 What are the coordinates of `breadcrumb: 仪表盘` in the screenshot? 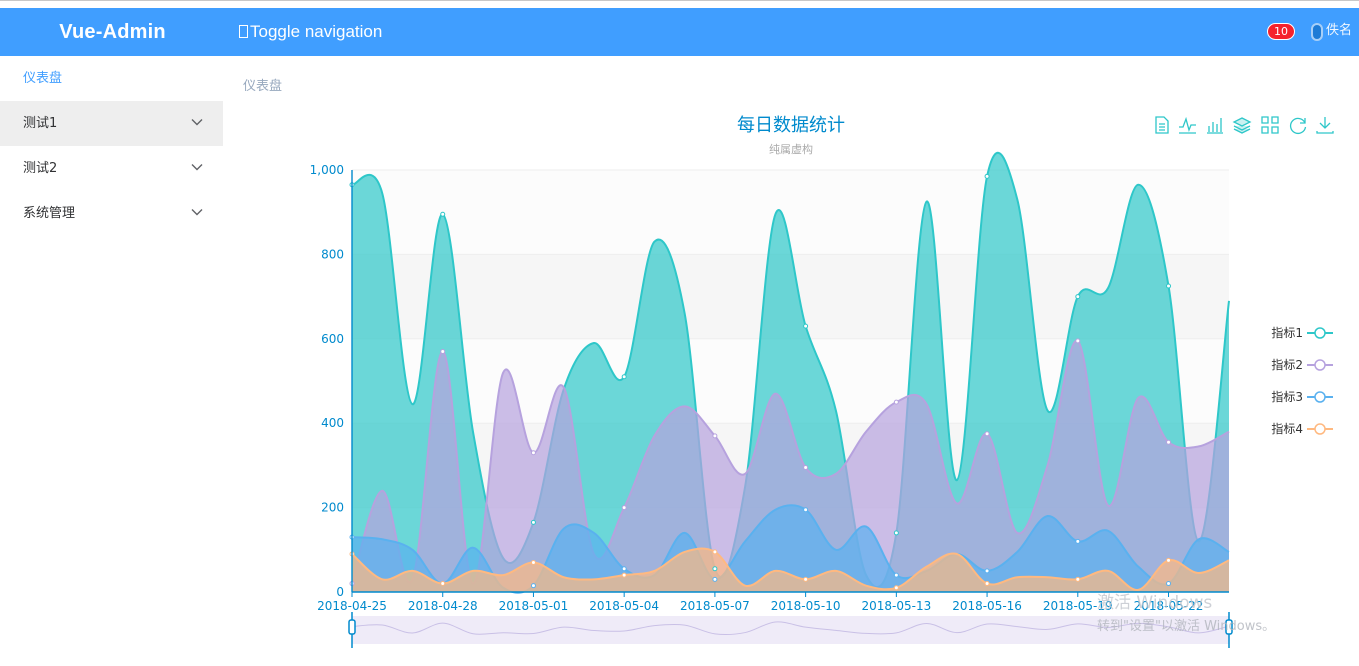 It's located at (263, 86).